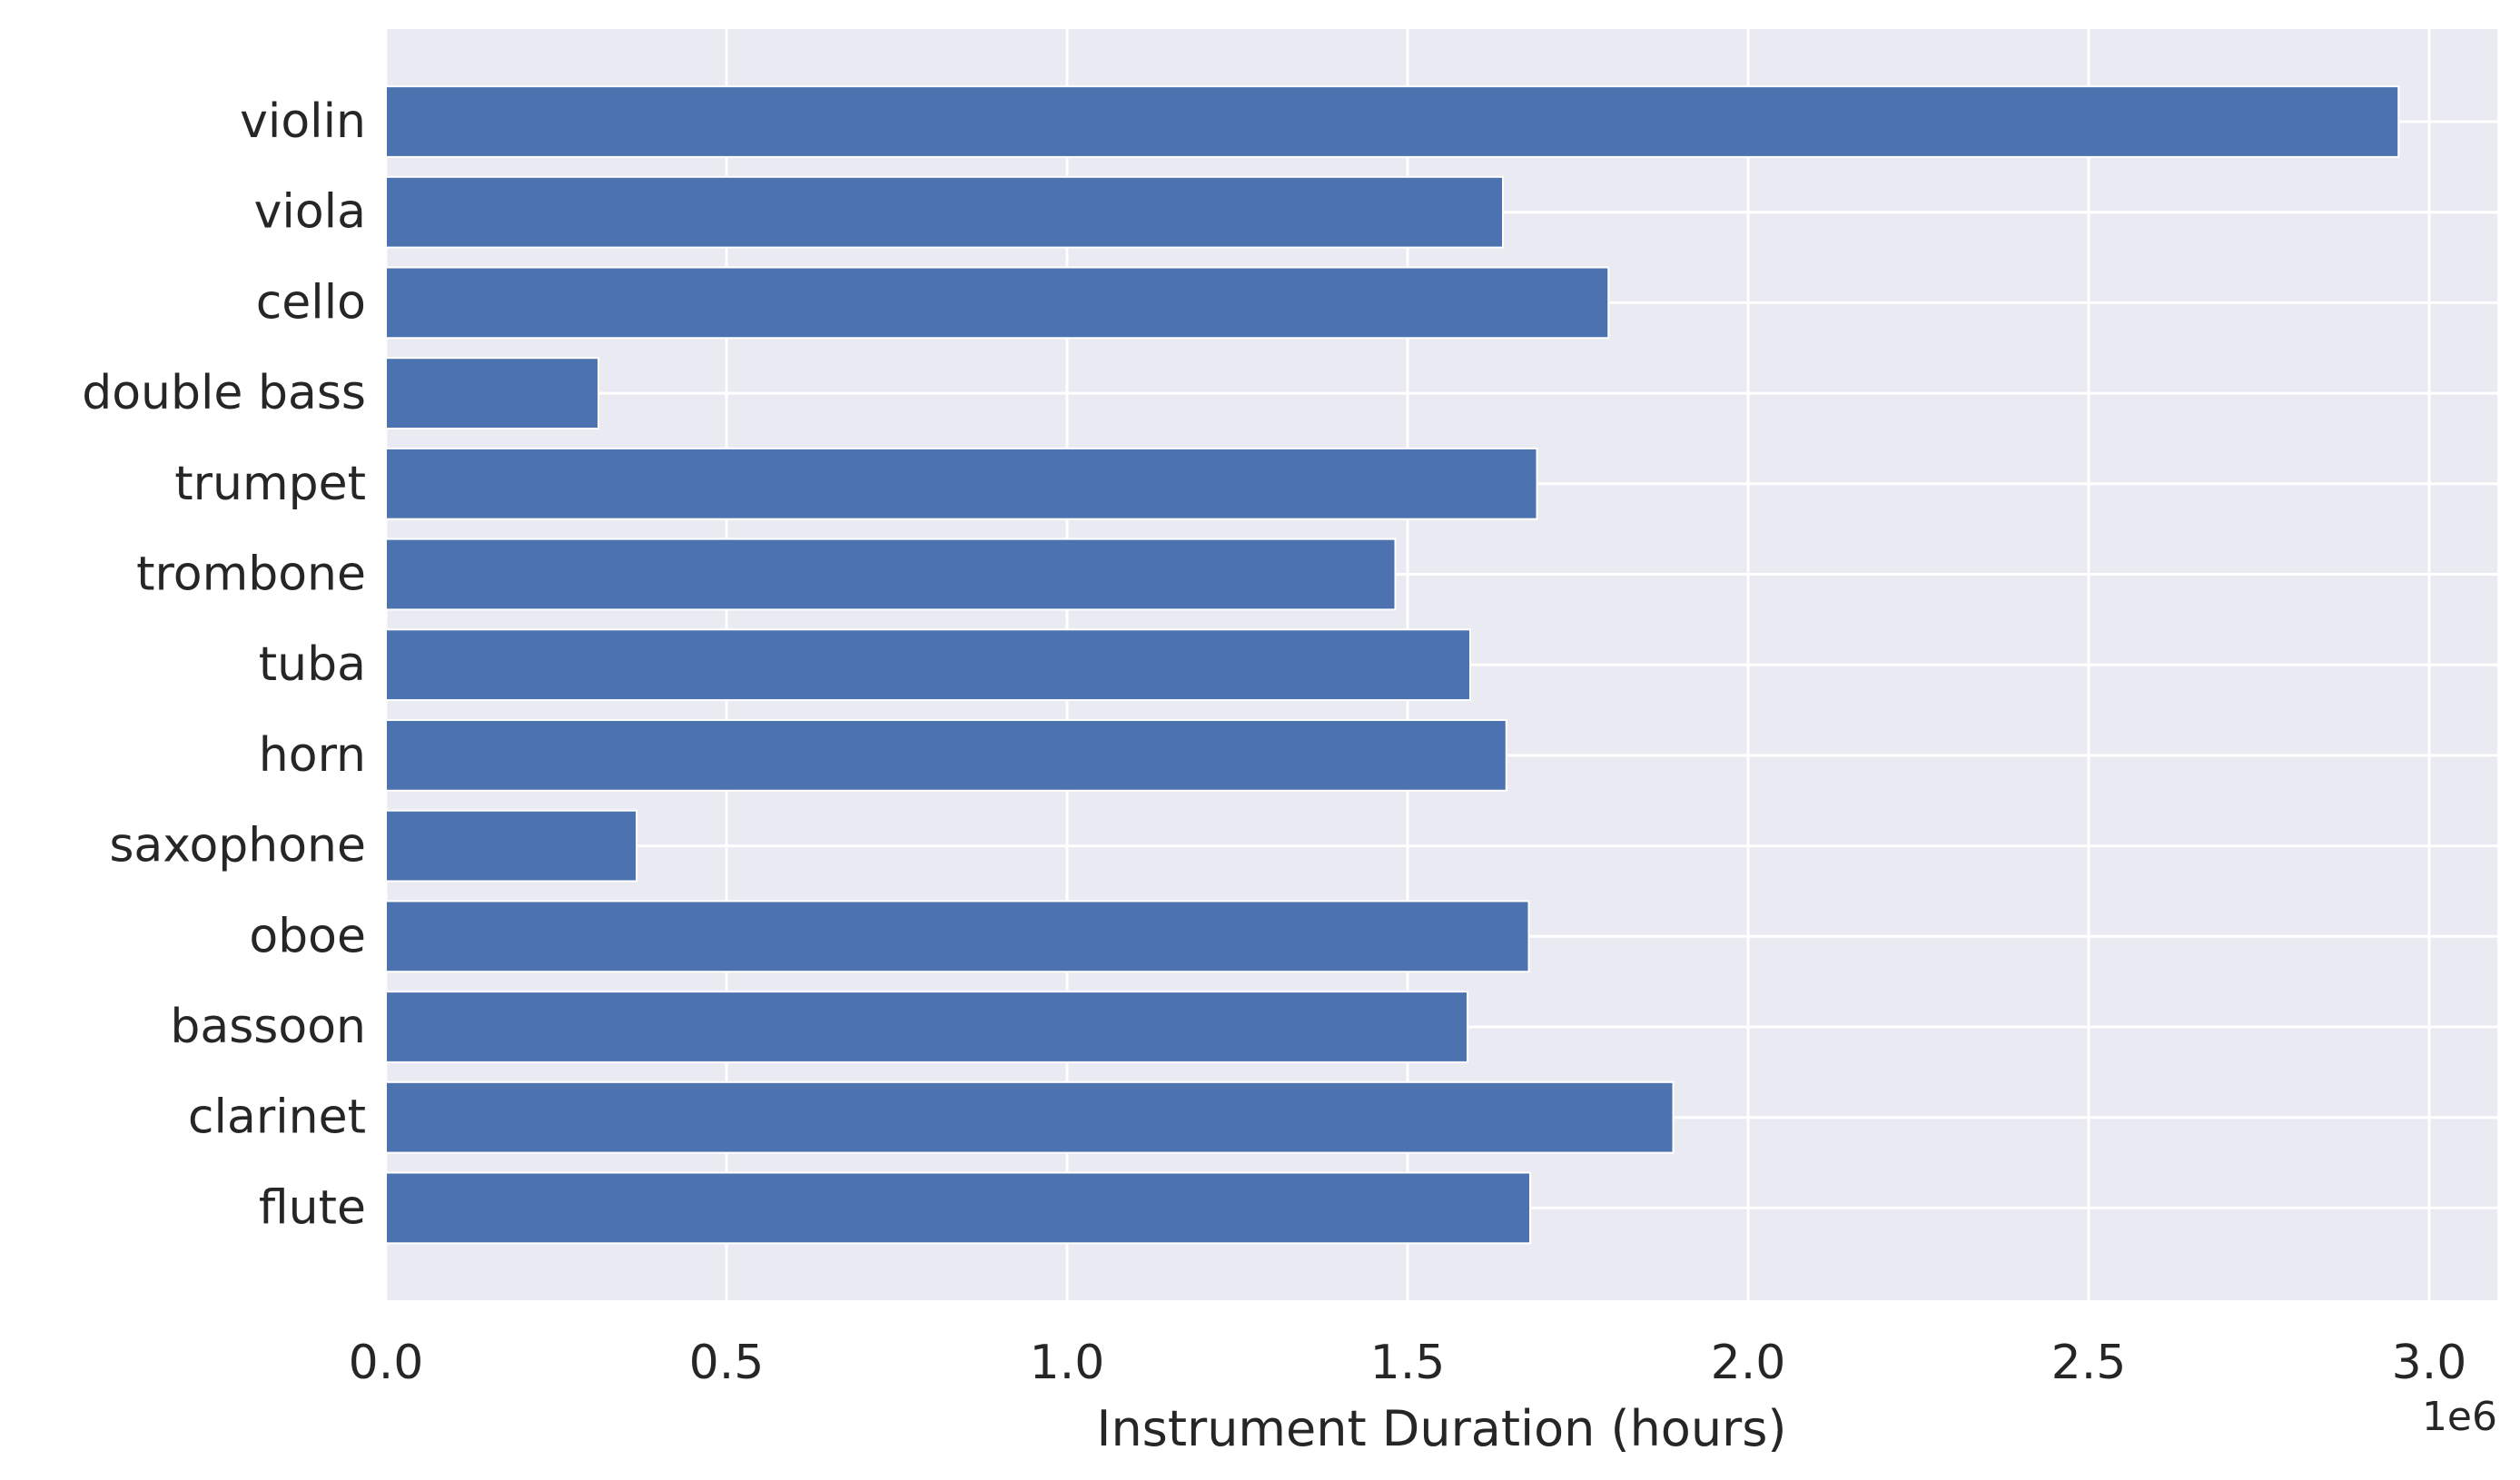 The height and width of the screenshot is (1480, 2520). What do you see at coordinates (308, 936) in the screenshot?
I see `y-tick-label: oboe` at bounding box center [308, 936].